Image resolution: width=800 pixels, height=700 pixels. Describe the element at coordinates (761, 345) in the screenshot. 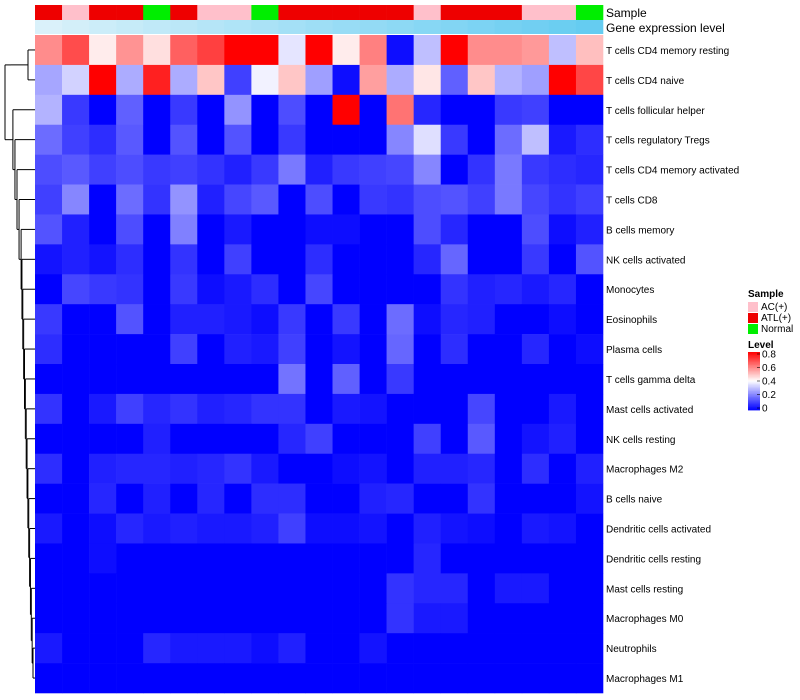

I see `level-legend-title: Level` at that location.